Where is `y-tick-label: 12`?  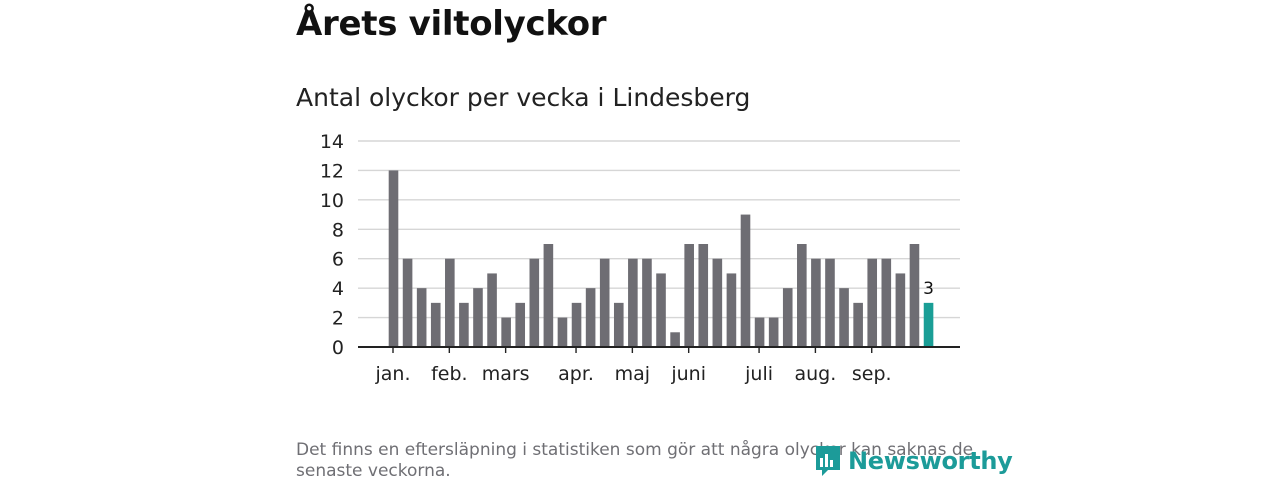 y-tick-label: 12 is located at coordinates (332, 171).